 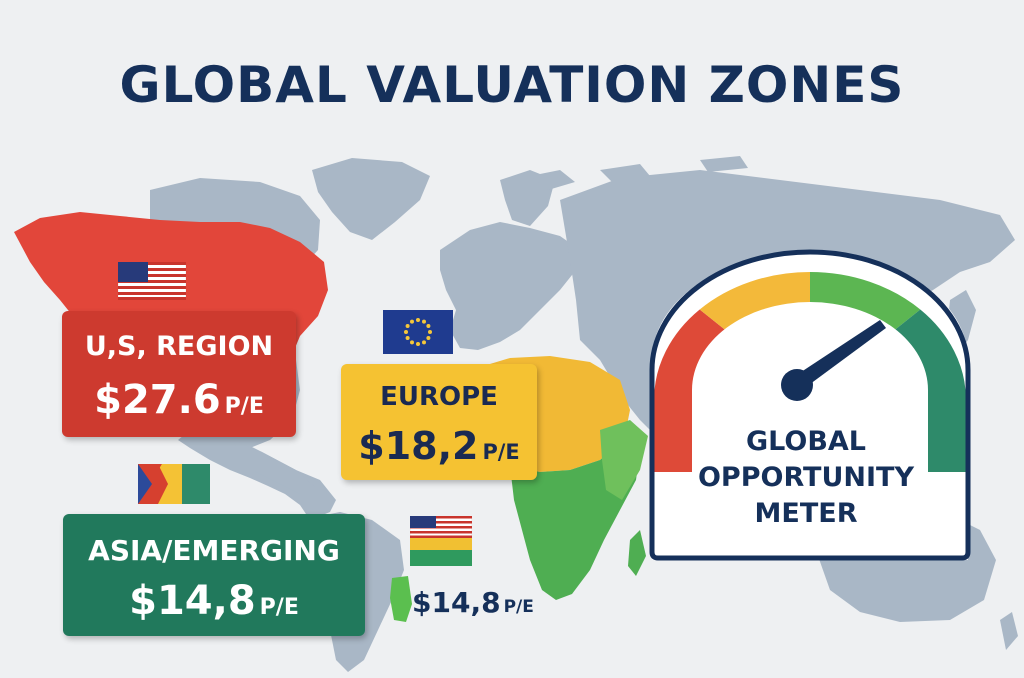 I want to click on asia-emerging-value: $14,8 P/E, so click(x=214, y=601).